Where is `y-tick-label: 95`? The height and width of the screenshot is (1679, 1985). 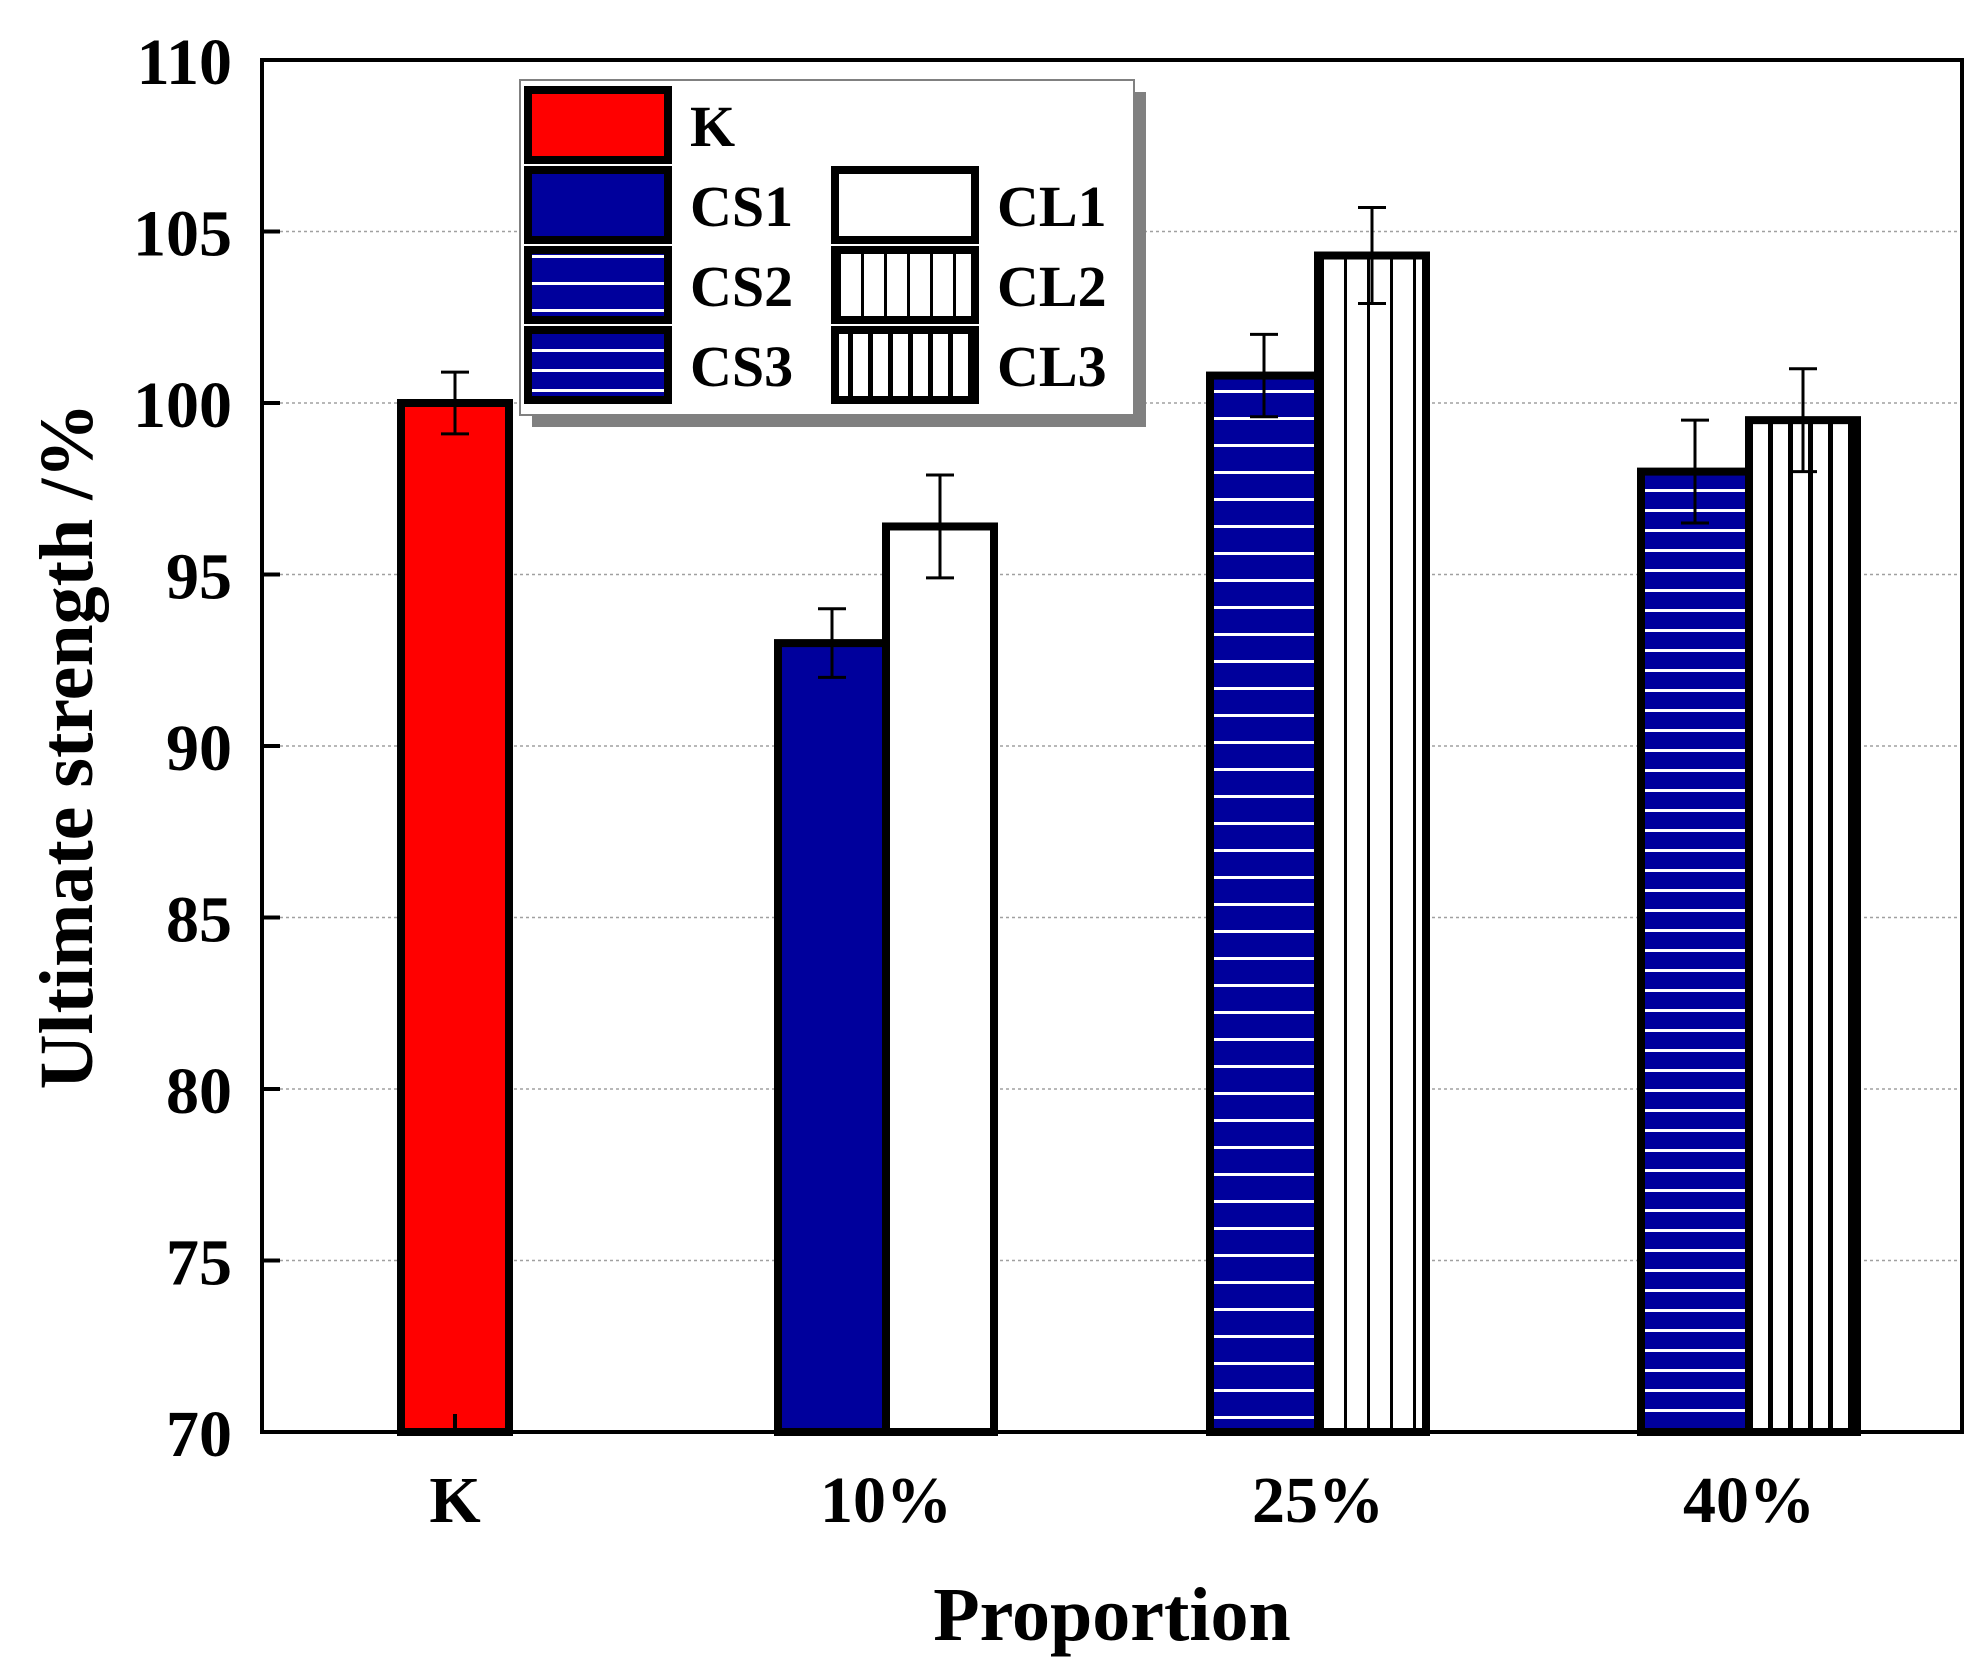
y-tick-label: 95 is located at coordinates (199, 577).